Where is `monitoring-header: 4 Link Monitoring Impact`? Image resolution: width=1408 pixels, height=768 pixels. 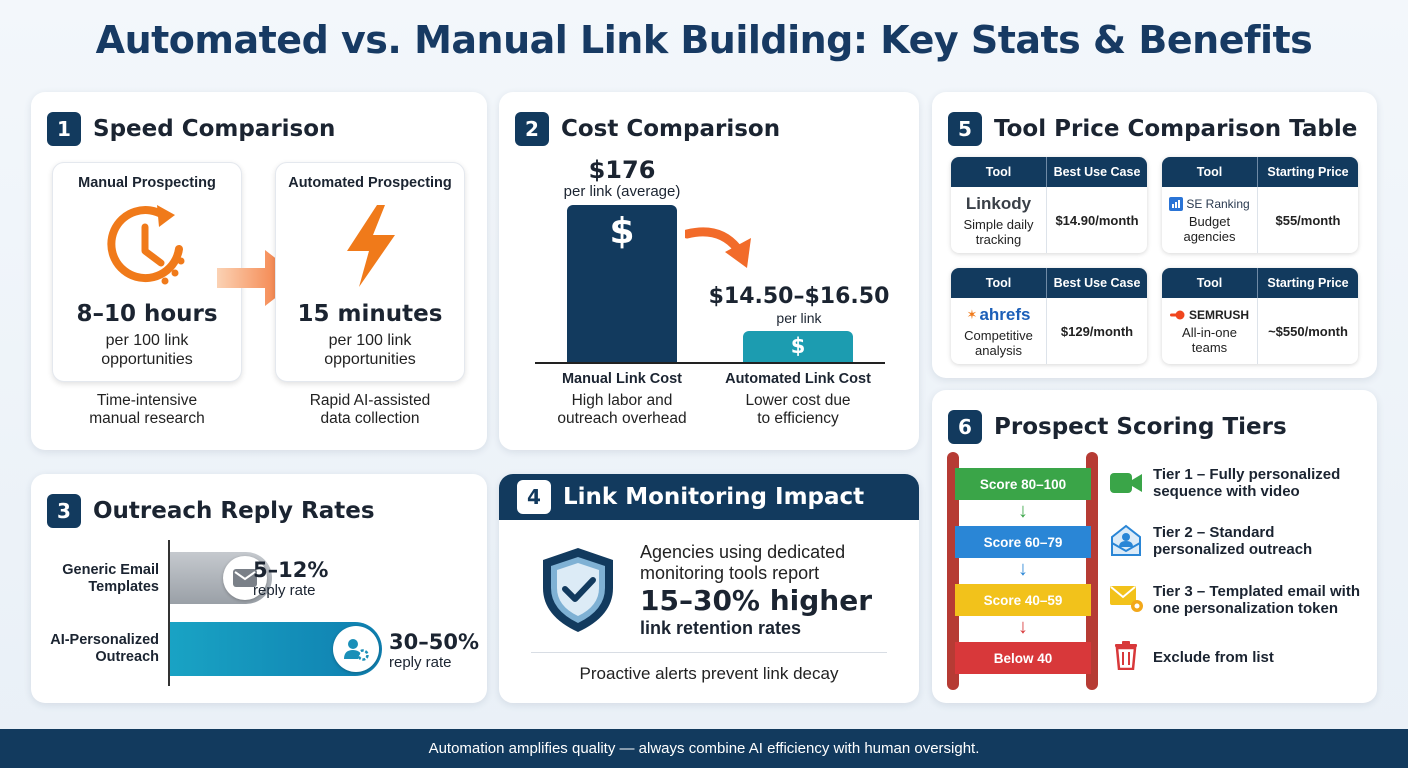 monitoring-header: 4 Link Monitoring Impact is located at coordinates (709, 497).